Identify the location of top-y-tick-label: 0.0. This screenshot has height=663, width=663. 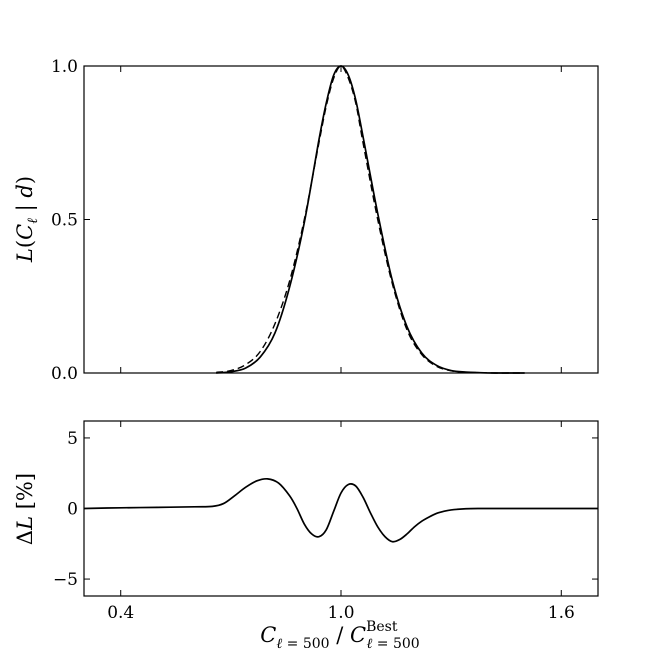
(64, 374).